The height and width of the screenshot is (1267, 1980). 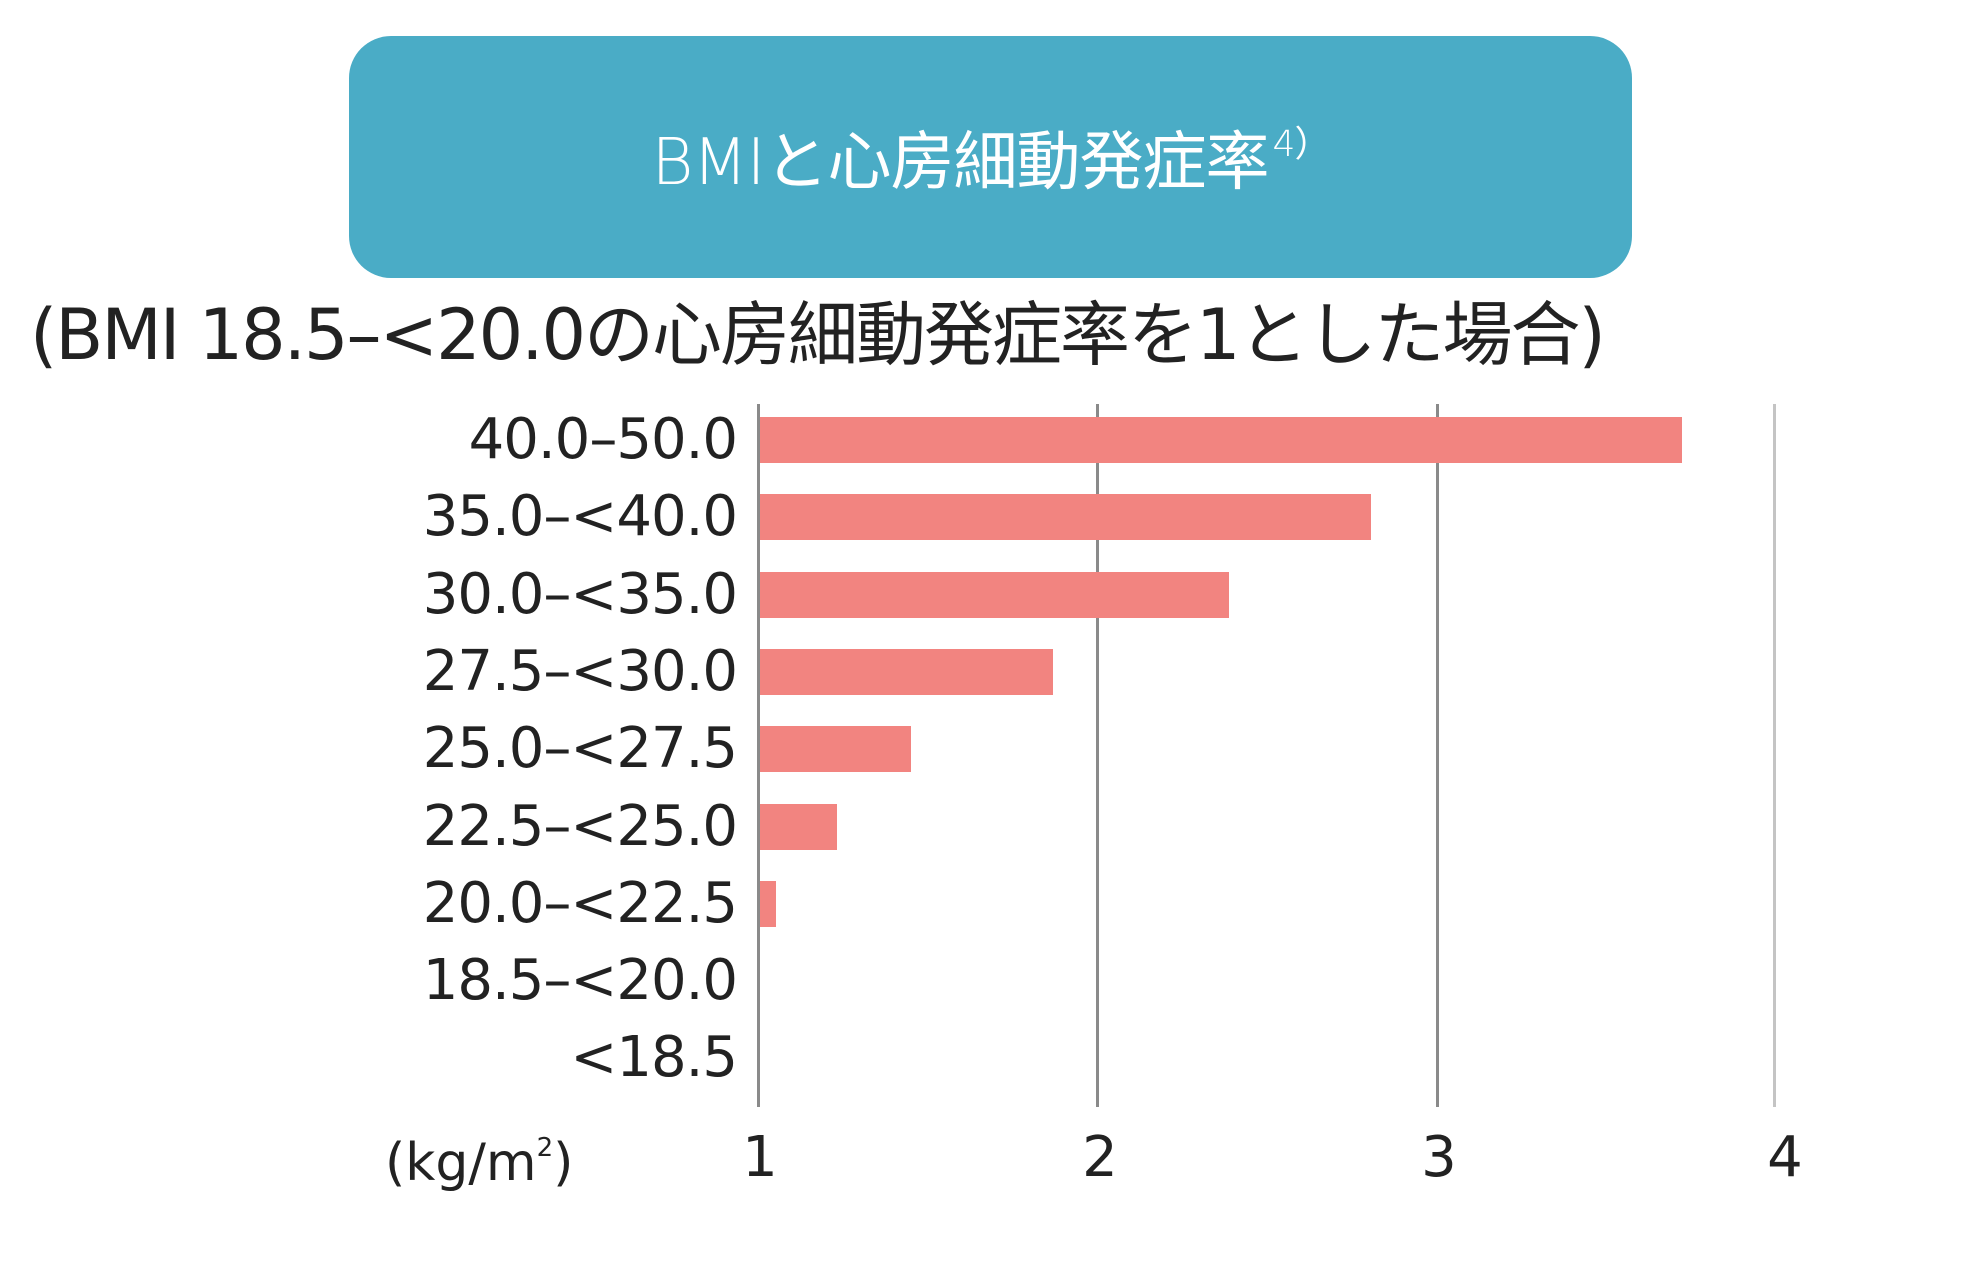 What do you see at coordinates (1785, 1157) in the screenshot?
I see `x-tick-4: 4` at bounding box center [1785, 1157].